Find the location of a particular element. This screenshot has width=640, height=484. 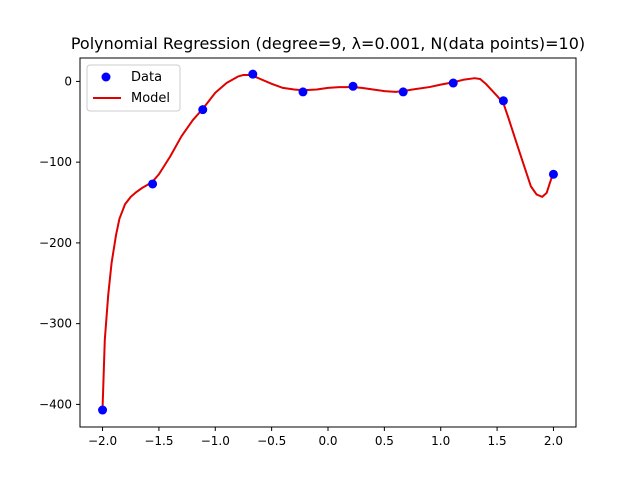

y-tick-label: 0 is located at coordinates (68, 81).